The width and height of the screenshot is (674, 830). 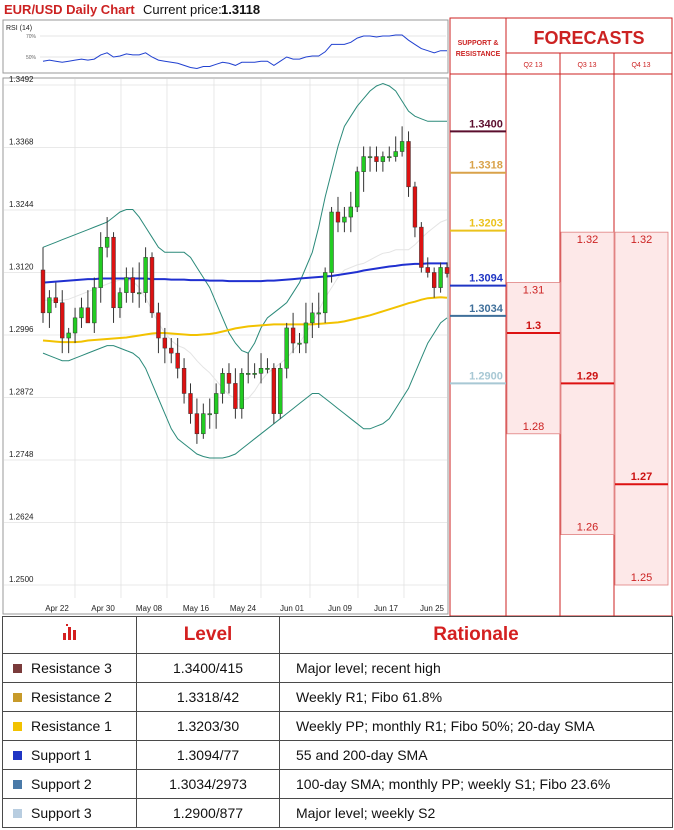 I want to click on level-name: Support 3, so click(x=61, y=813).